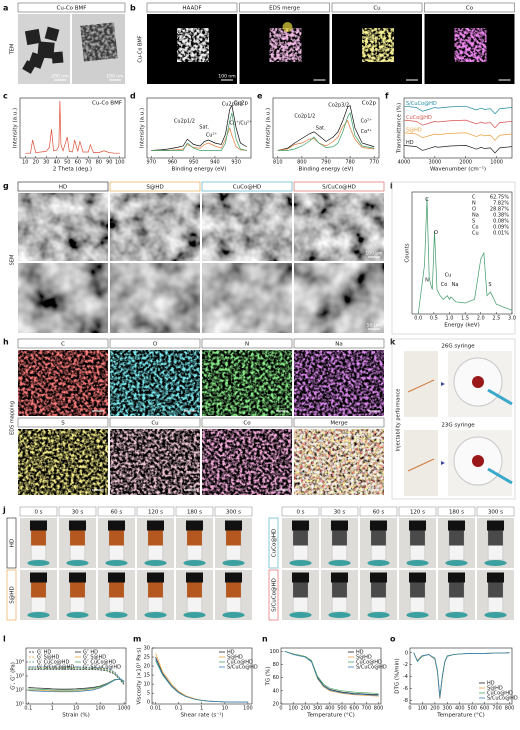 The height and width of the screenshot is (730, 520). What do you see at coordinates (212, 136) in the screenshot?
I see `annotation: Cu²⁺` at bounding box center [212, 136].